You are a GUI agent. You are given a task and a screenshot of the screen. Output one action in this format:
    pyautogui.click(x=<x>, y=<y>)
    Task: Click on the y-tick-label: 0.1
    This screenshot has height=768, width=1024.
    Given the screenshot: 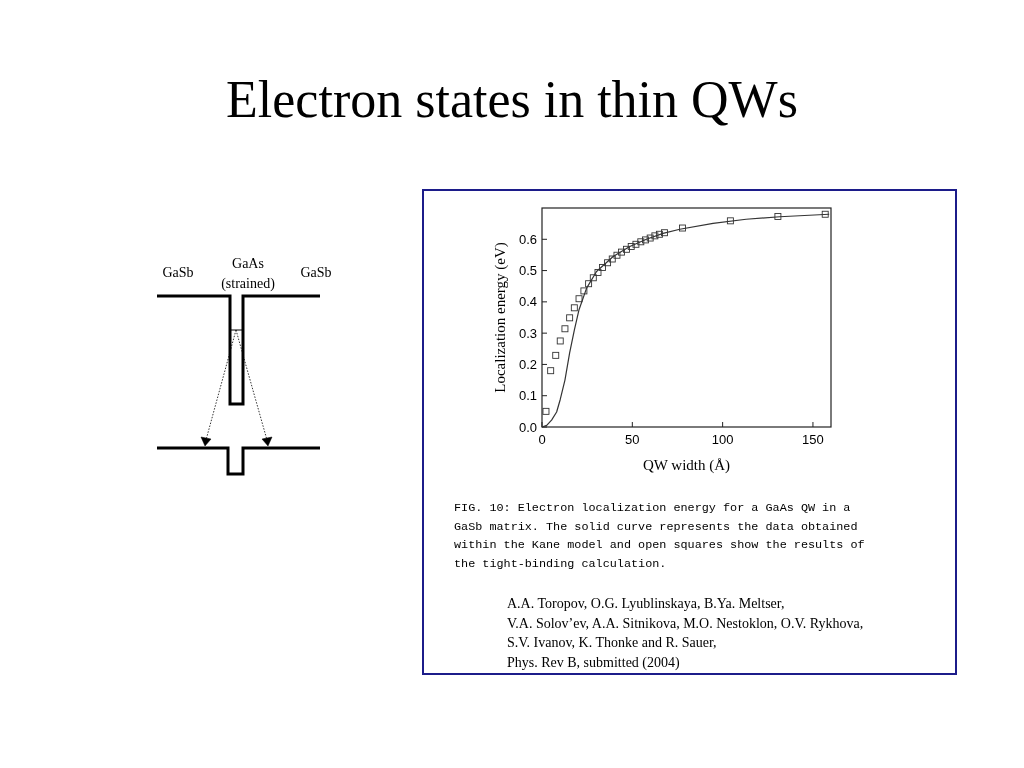 What is the action you would take?
    pyautogui.click(x=527, y=396)
    